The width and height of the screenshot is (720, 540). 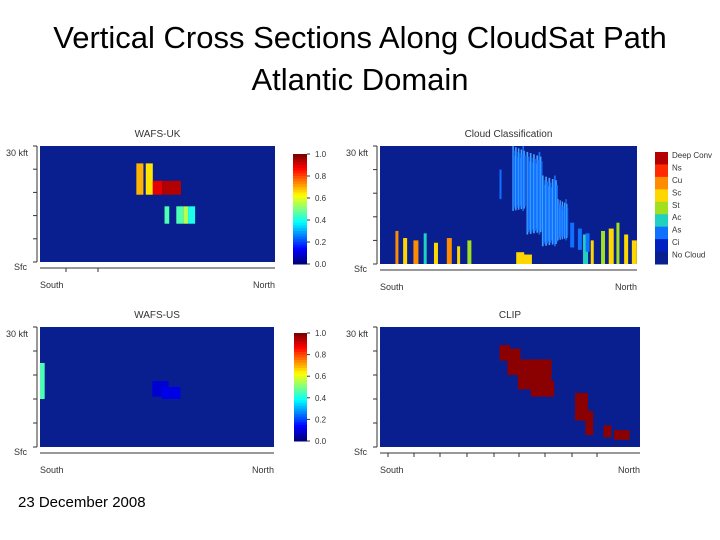 I want to click on colorbar-label: 0.8, so click(x=321, y=355).